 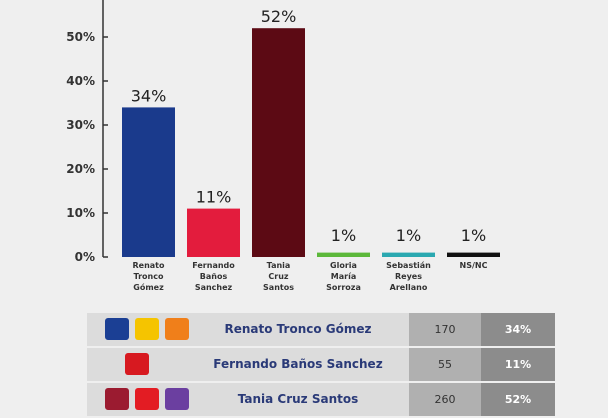 What do you see at coordinates (343, 265) in the screenshot?
I see `category-label: Gloria` at bounding box center [343, 265].